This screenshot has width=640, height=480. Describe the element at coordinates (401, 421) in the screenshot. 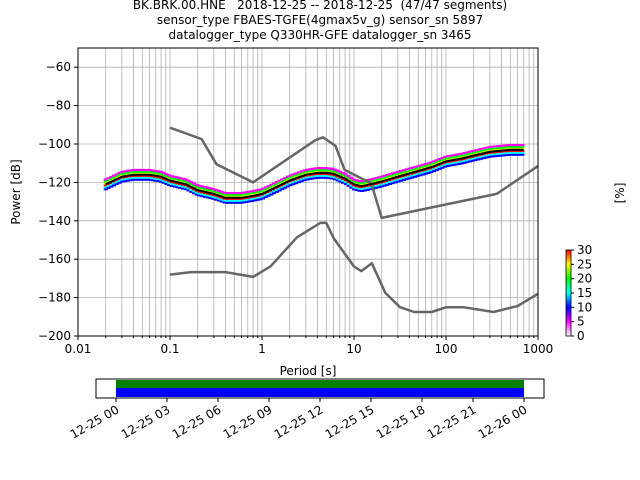

I see `timeline-tick-label: 12-25 18` at that location.